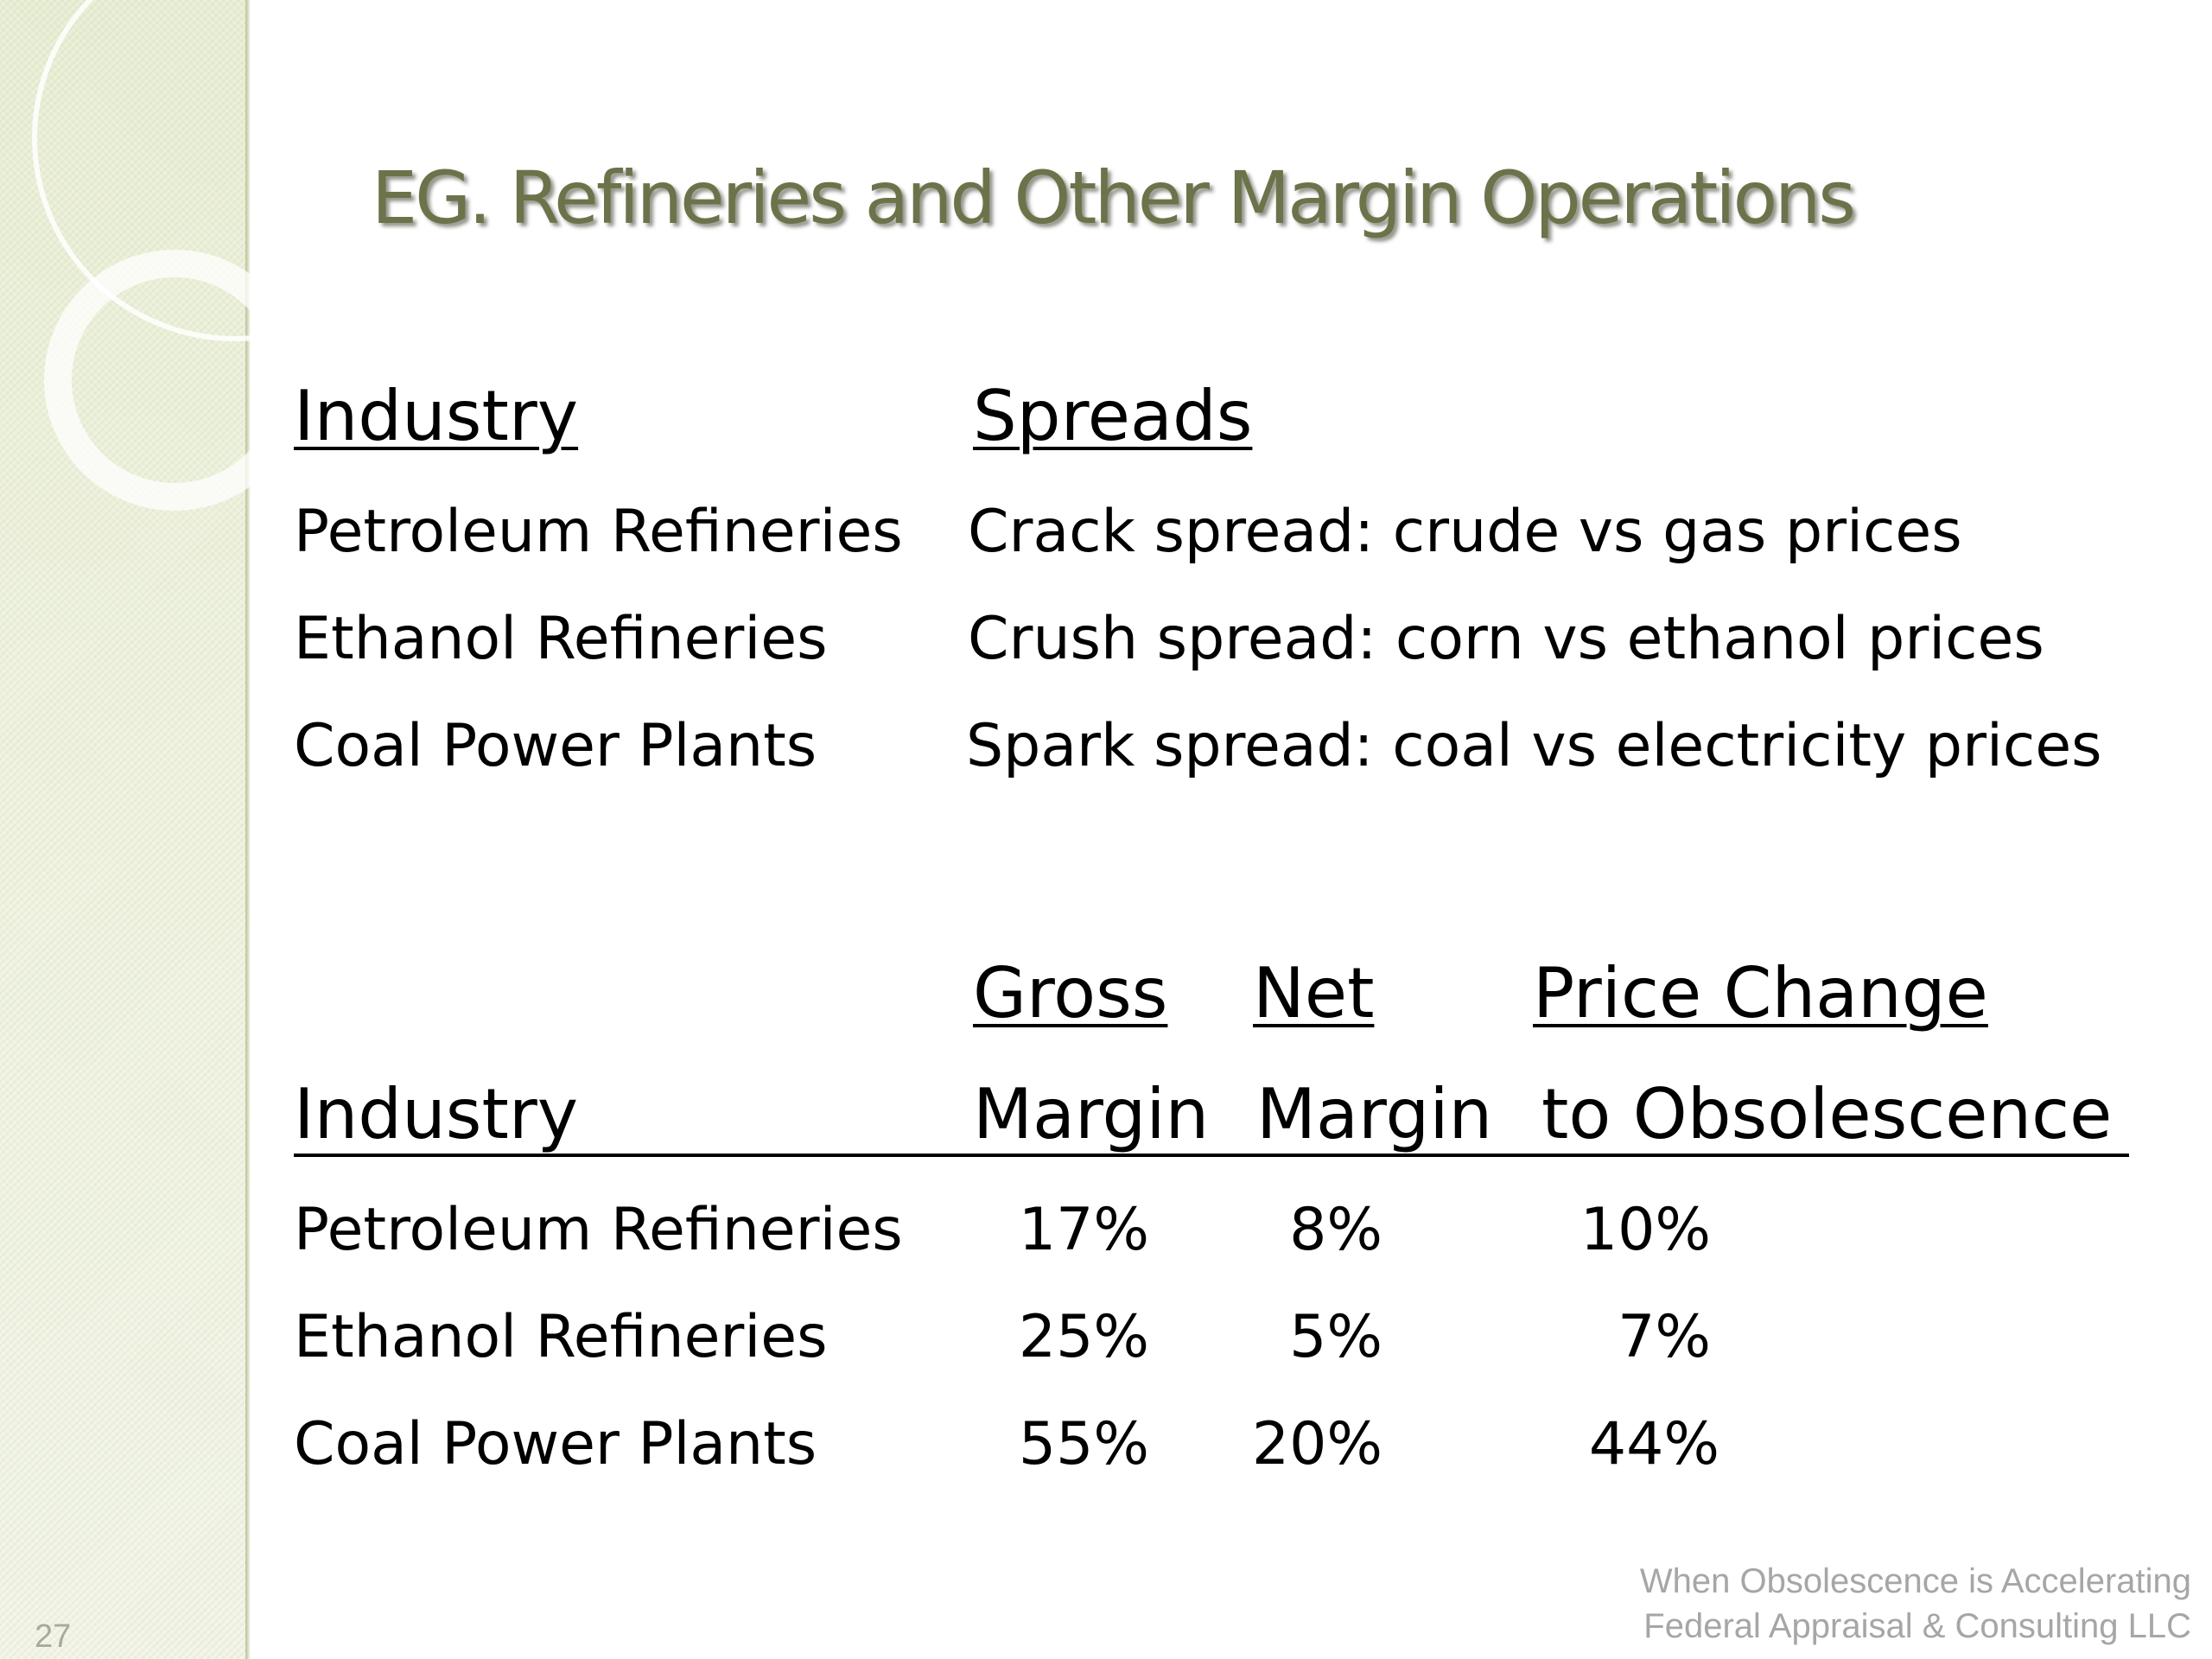 The width and height of the screenshot is (2212, 1659). What do you see at coordinates (1211, 1155) in the screenshot?
I see `header-underline` at bounding box center [1211, 1155].